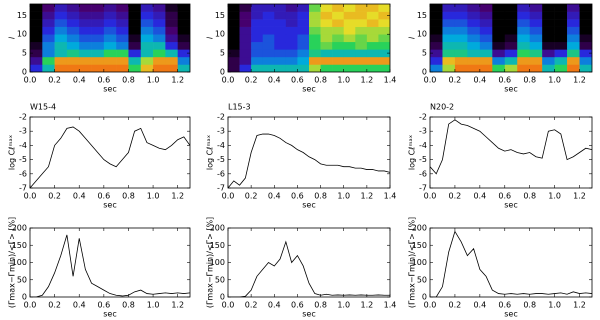 The height and width of the screenshot is (320, 600). What do you see at coordinates (43, 107) in the screenshot?
I see `chart-title: W15-4` at bounding box center [43, 107].